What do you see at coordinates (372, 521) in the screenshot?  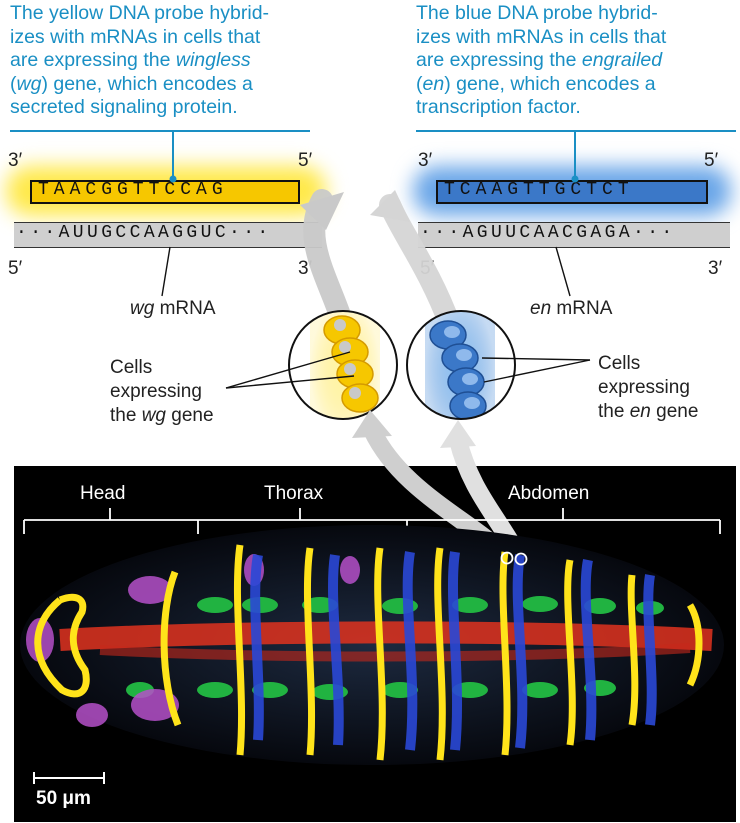 I see `region-brackets` at bounding box center [372, 521].